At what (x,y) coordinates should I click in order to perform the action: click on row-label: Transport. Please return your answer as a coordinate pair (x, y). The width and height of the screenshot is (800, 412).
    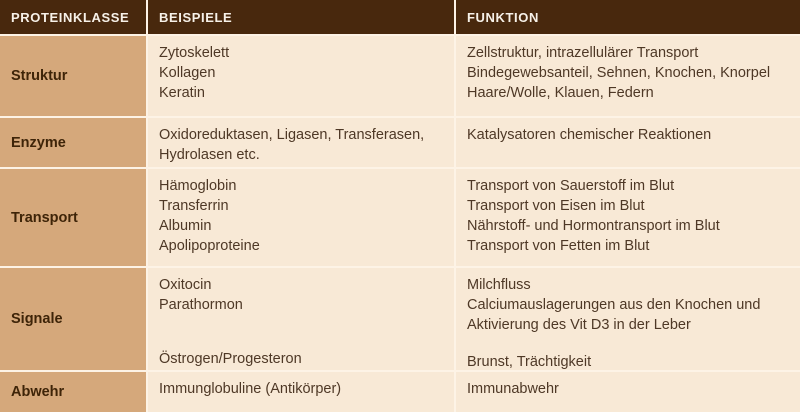
    Looking at the image, I should click on (73, 217).